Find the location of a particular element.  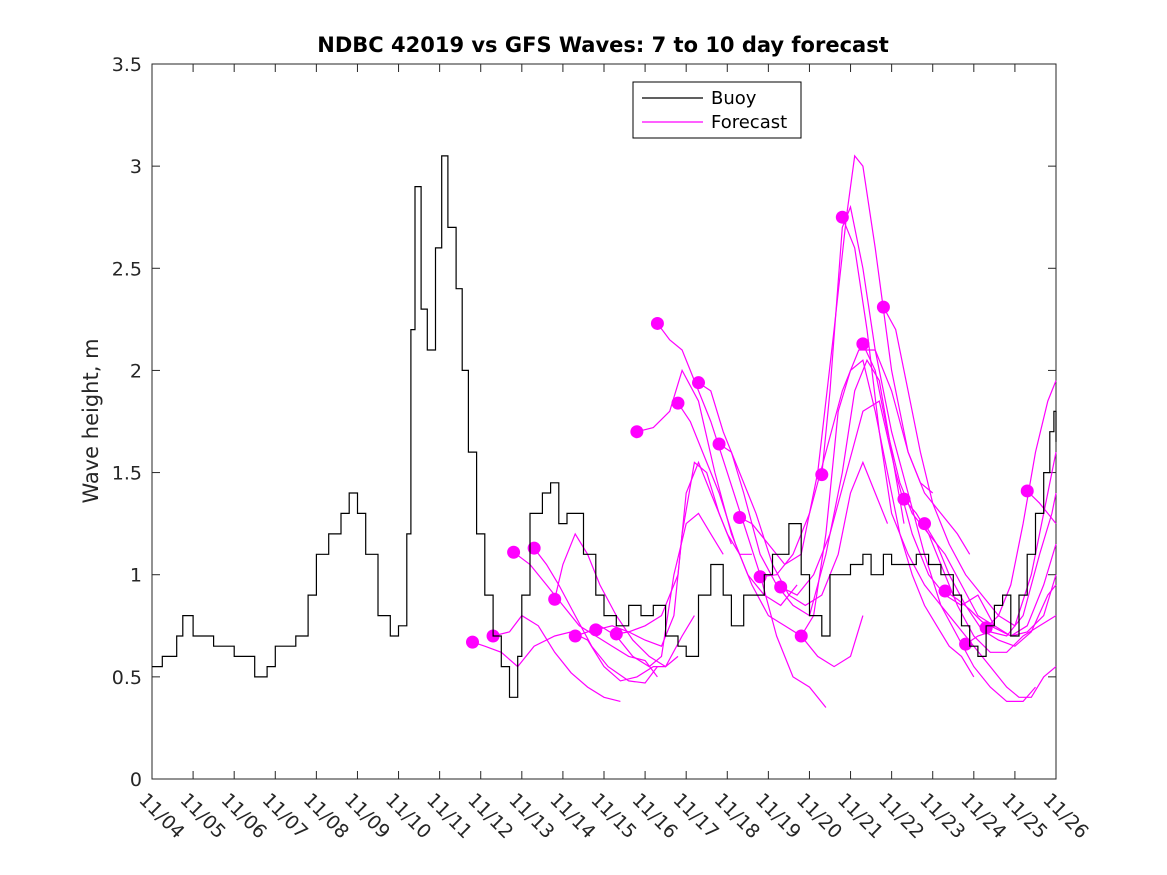

legend-label-forecast: Forecast is located at coordinates (749, 122).